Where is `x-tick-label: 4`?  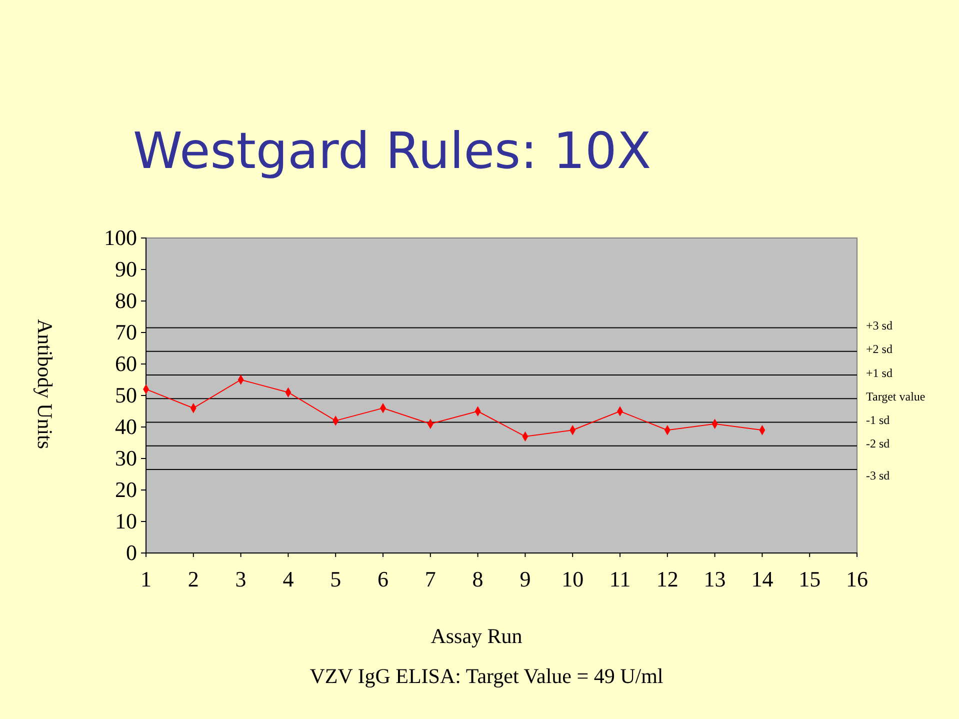 x-tick-label: 4 is located at coordinates (288, 579).